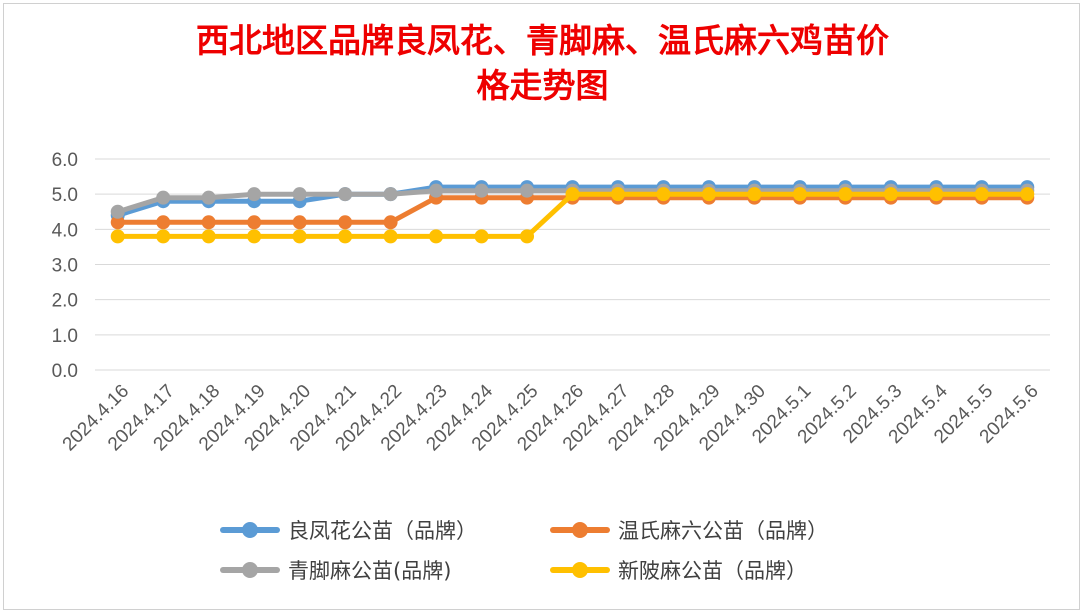 The height and width of the screenshot is (615, 1085). Describe the element at coordinates (370, 571) in the screenshot. I see `legend-label: 青脚麻公苗(品牌)` at that location.